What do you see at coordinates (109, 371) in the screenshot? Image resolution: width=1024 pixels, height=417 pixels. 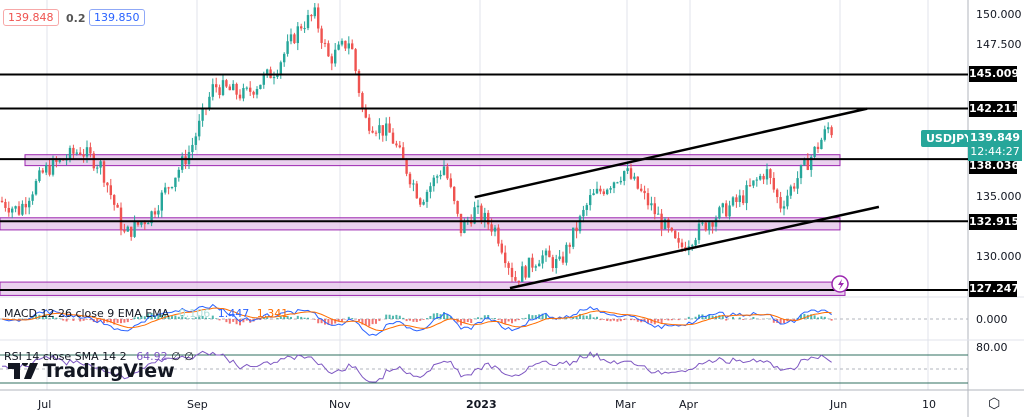 I see `logo-text: TradingView` at bounding box center [109, 371].